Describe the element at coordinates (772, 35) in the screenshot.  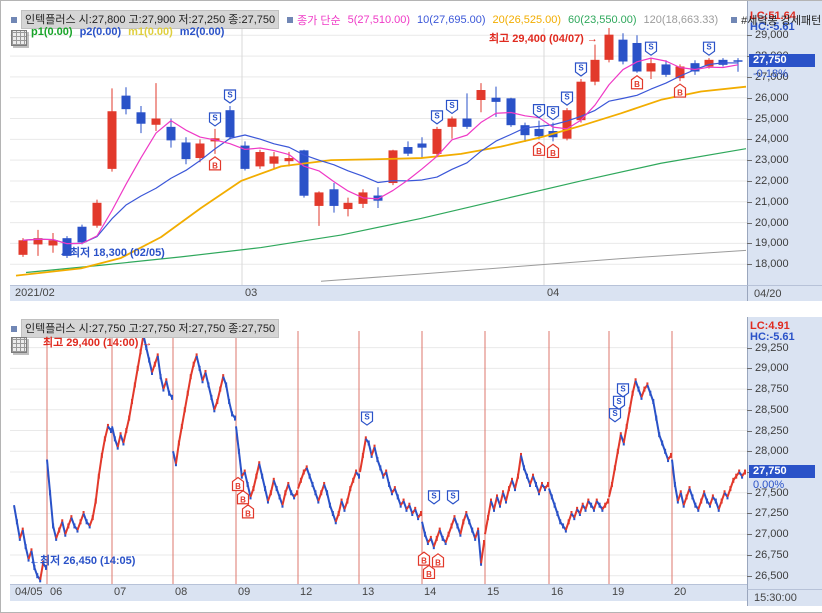
I see `y-tick-label: 29,000` at that location.